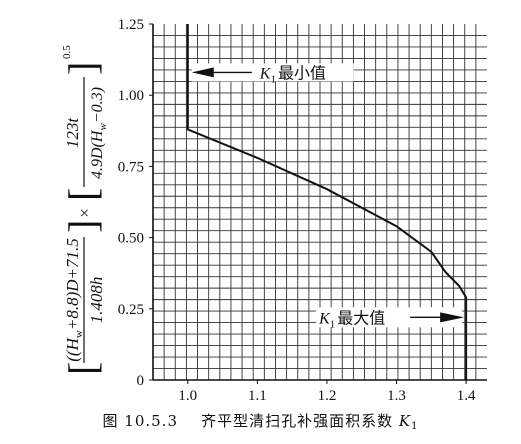  What do you see at coordinates (82, 194) in the screenshot?
I see `y-label-bracket-left-2: [` at bounding box center [82, 194].